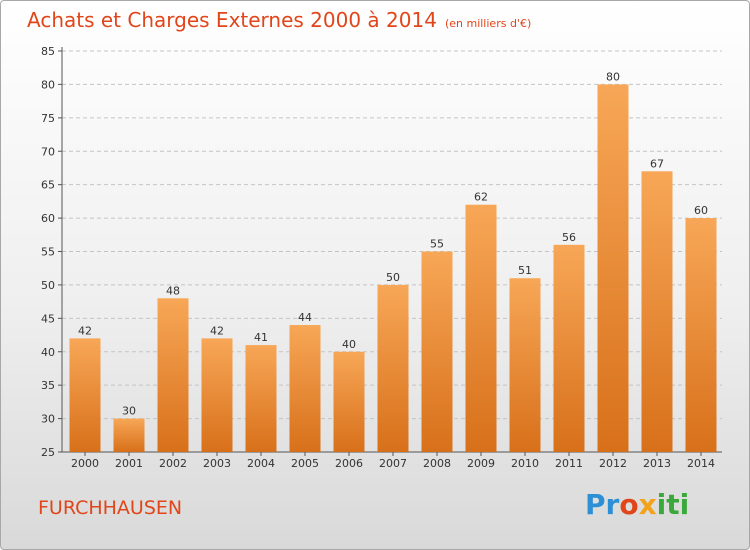 The height and width of the screenshot is (550, 750). I want to click on x-tick-label: 2004, so click(261, 463).